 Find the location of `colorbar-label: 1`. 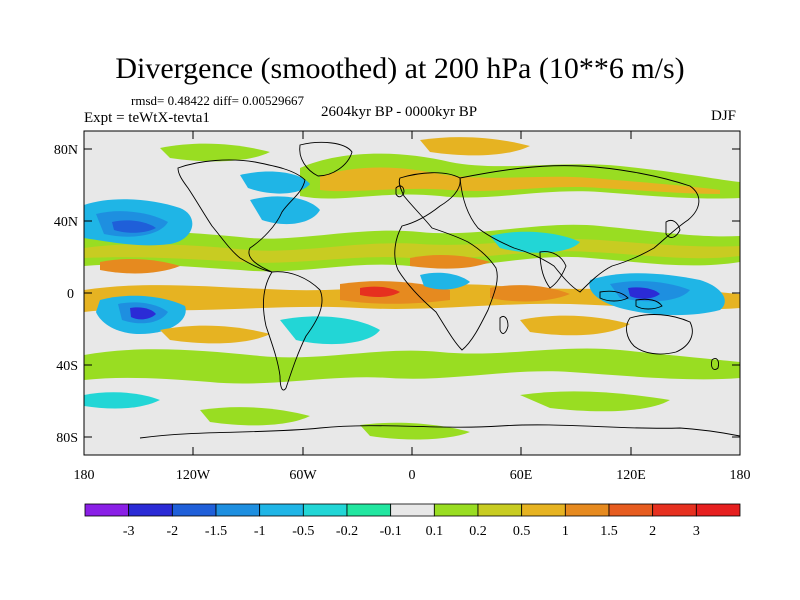

colorbar-label: 1 is located at coordinates (565, 531).